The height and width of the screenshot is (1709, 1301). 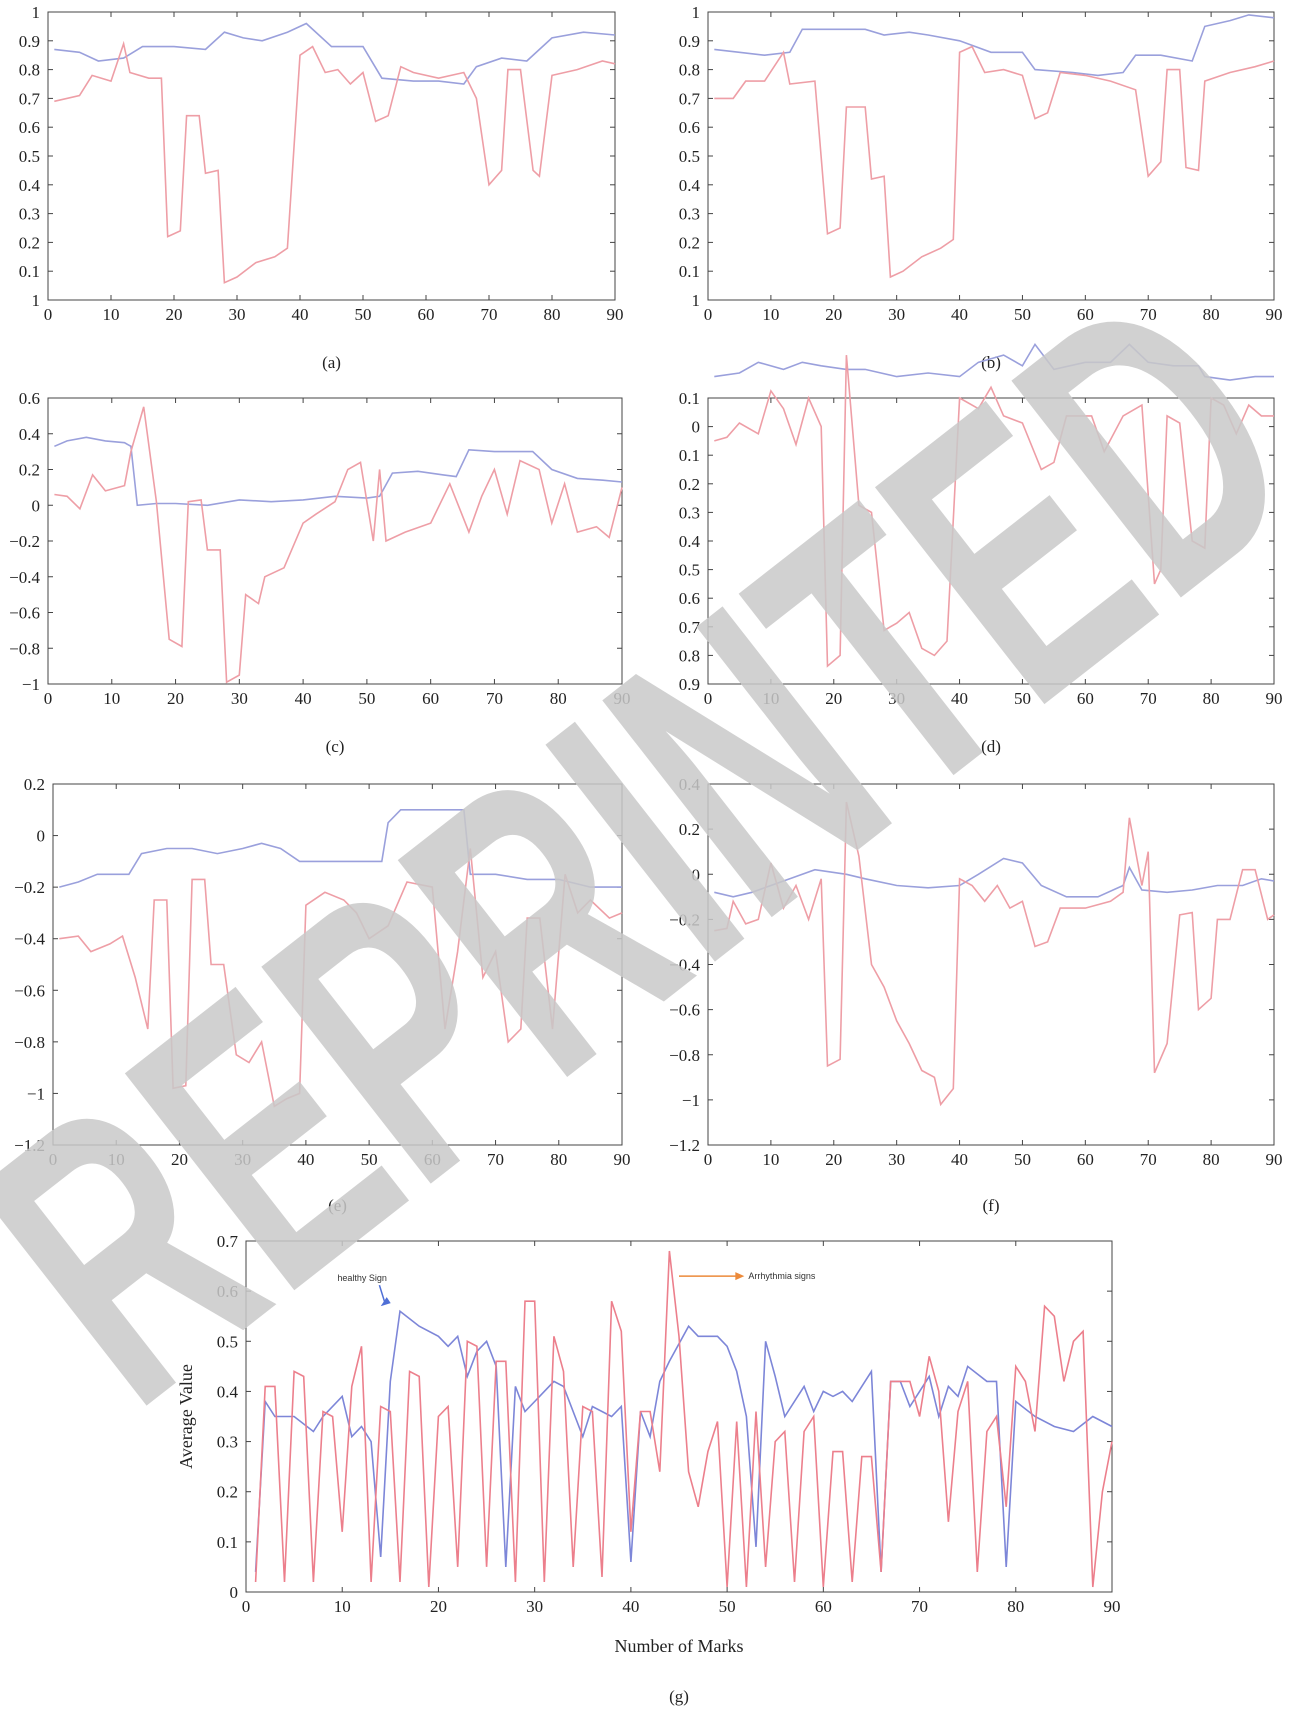 What do you see at coordinates (337, 1205) in the screenshot?
I see `panel-label-e: (e)` at bounding box center [337, 1205].